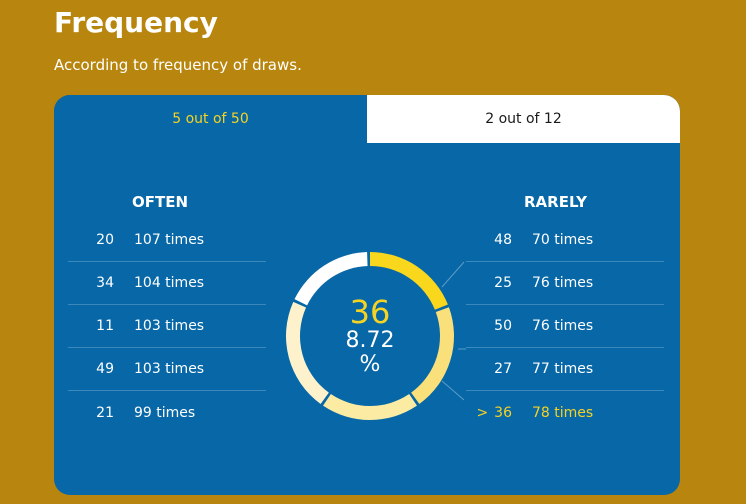 Image resolution: width=746 pixels, height=504 pixels. I want to click on donut-chart, so click(370, 336).